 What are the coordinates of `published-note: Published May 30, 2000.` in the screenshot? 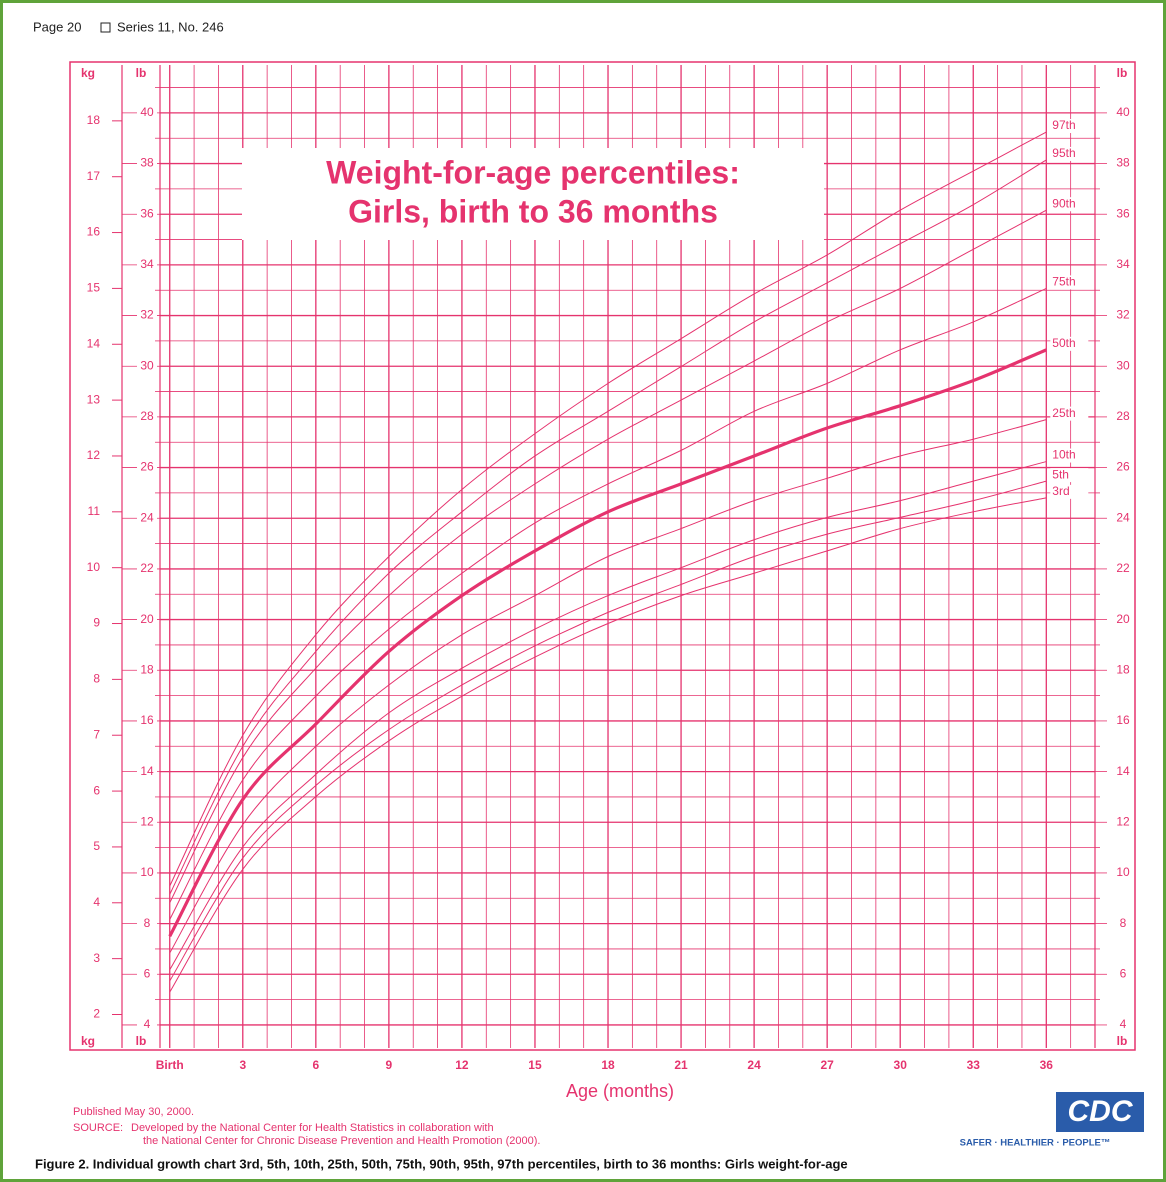 It's located at (133, 1112).